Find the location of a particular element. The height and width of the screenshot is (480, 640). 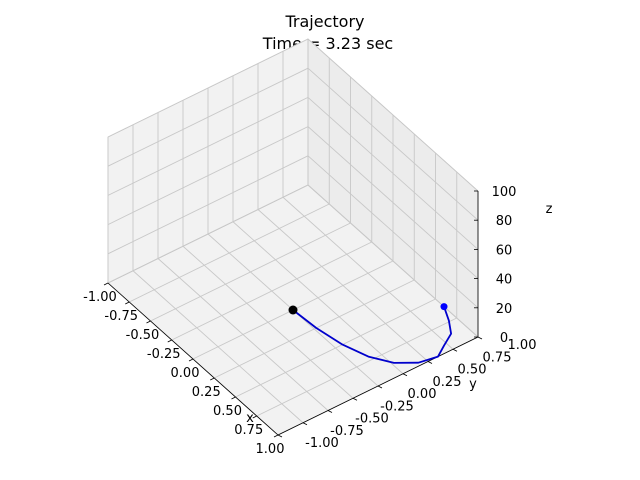

chart-title: Trajectory is located at coordinates (325, 21).